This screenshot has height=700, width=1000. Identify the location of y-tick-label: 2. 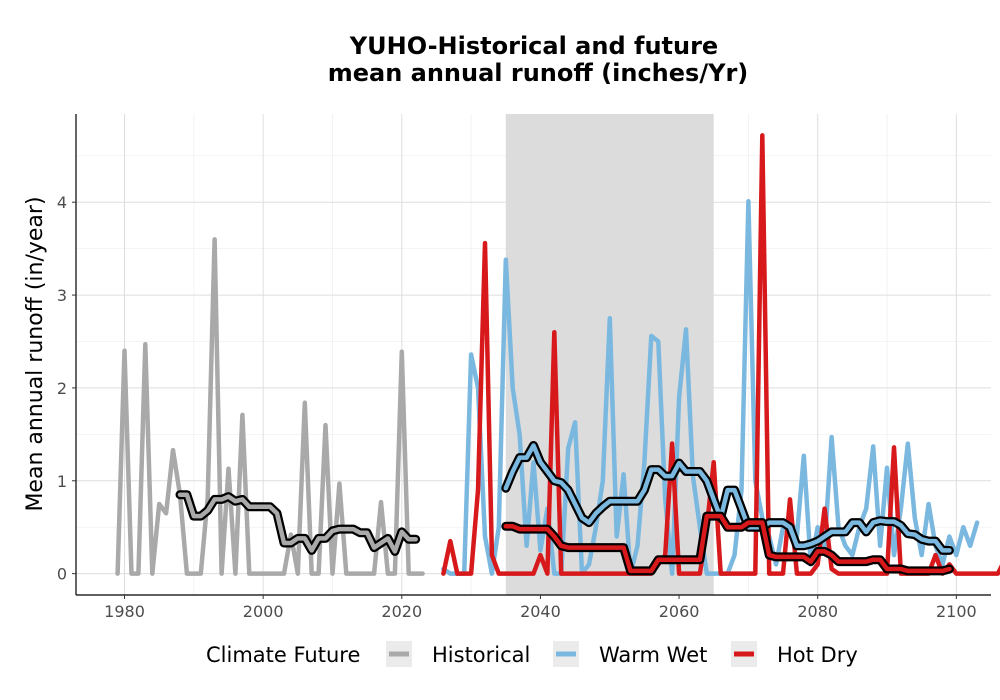
(62, 388).